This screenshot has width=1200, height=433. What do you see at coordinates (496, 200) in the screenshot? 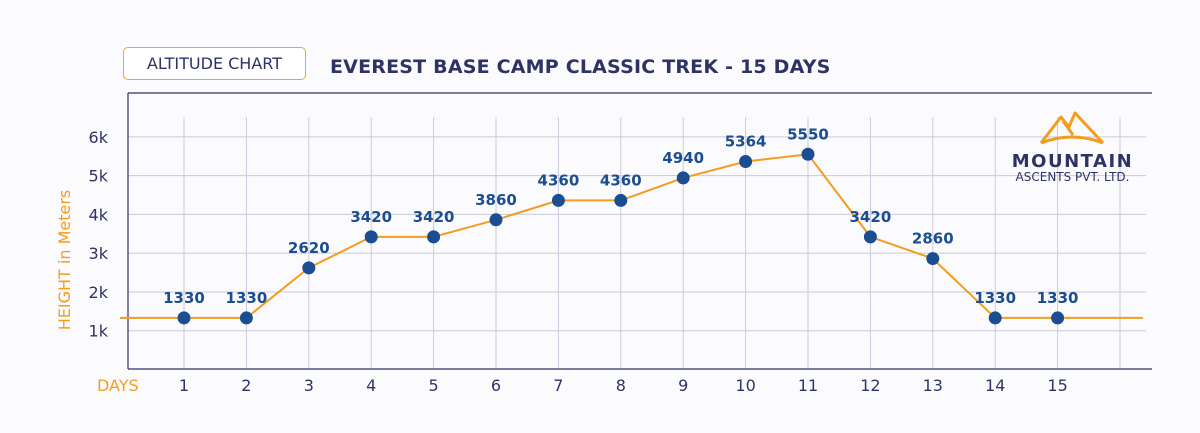
I see `data-label: 3860` at bounding box center [496, 200].